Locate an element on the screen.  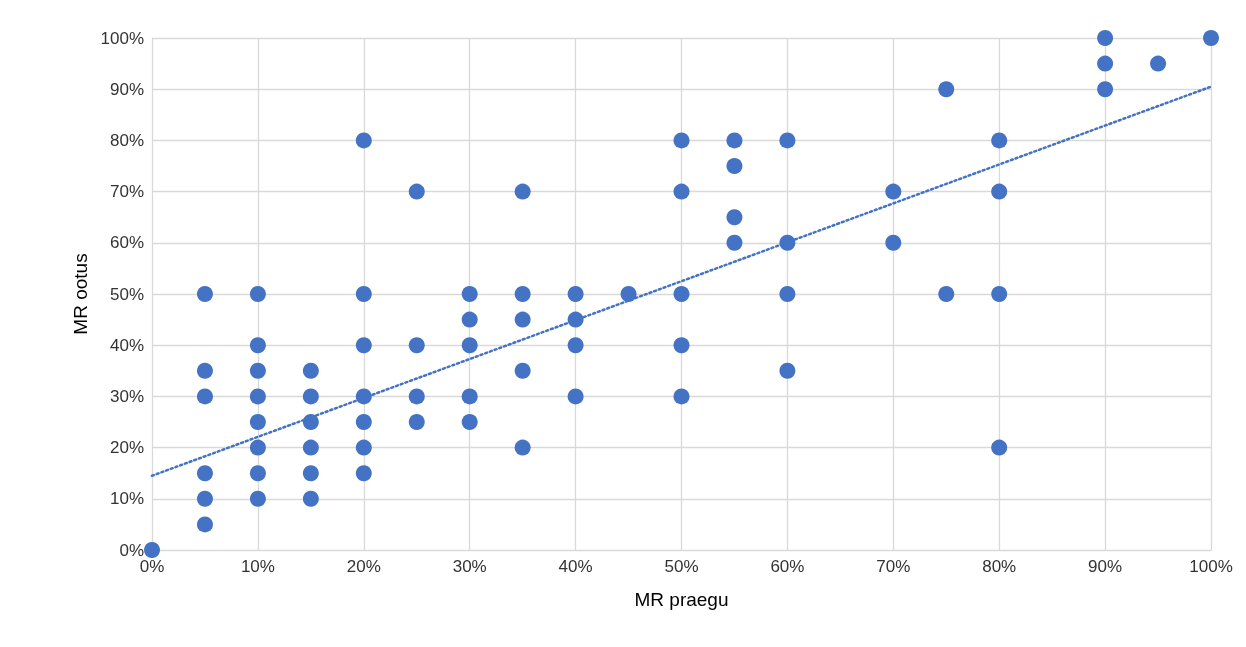
y-tick-label: 20% is located at coordinates (126, 448).